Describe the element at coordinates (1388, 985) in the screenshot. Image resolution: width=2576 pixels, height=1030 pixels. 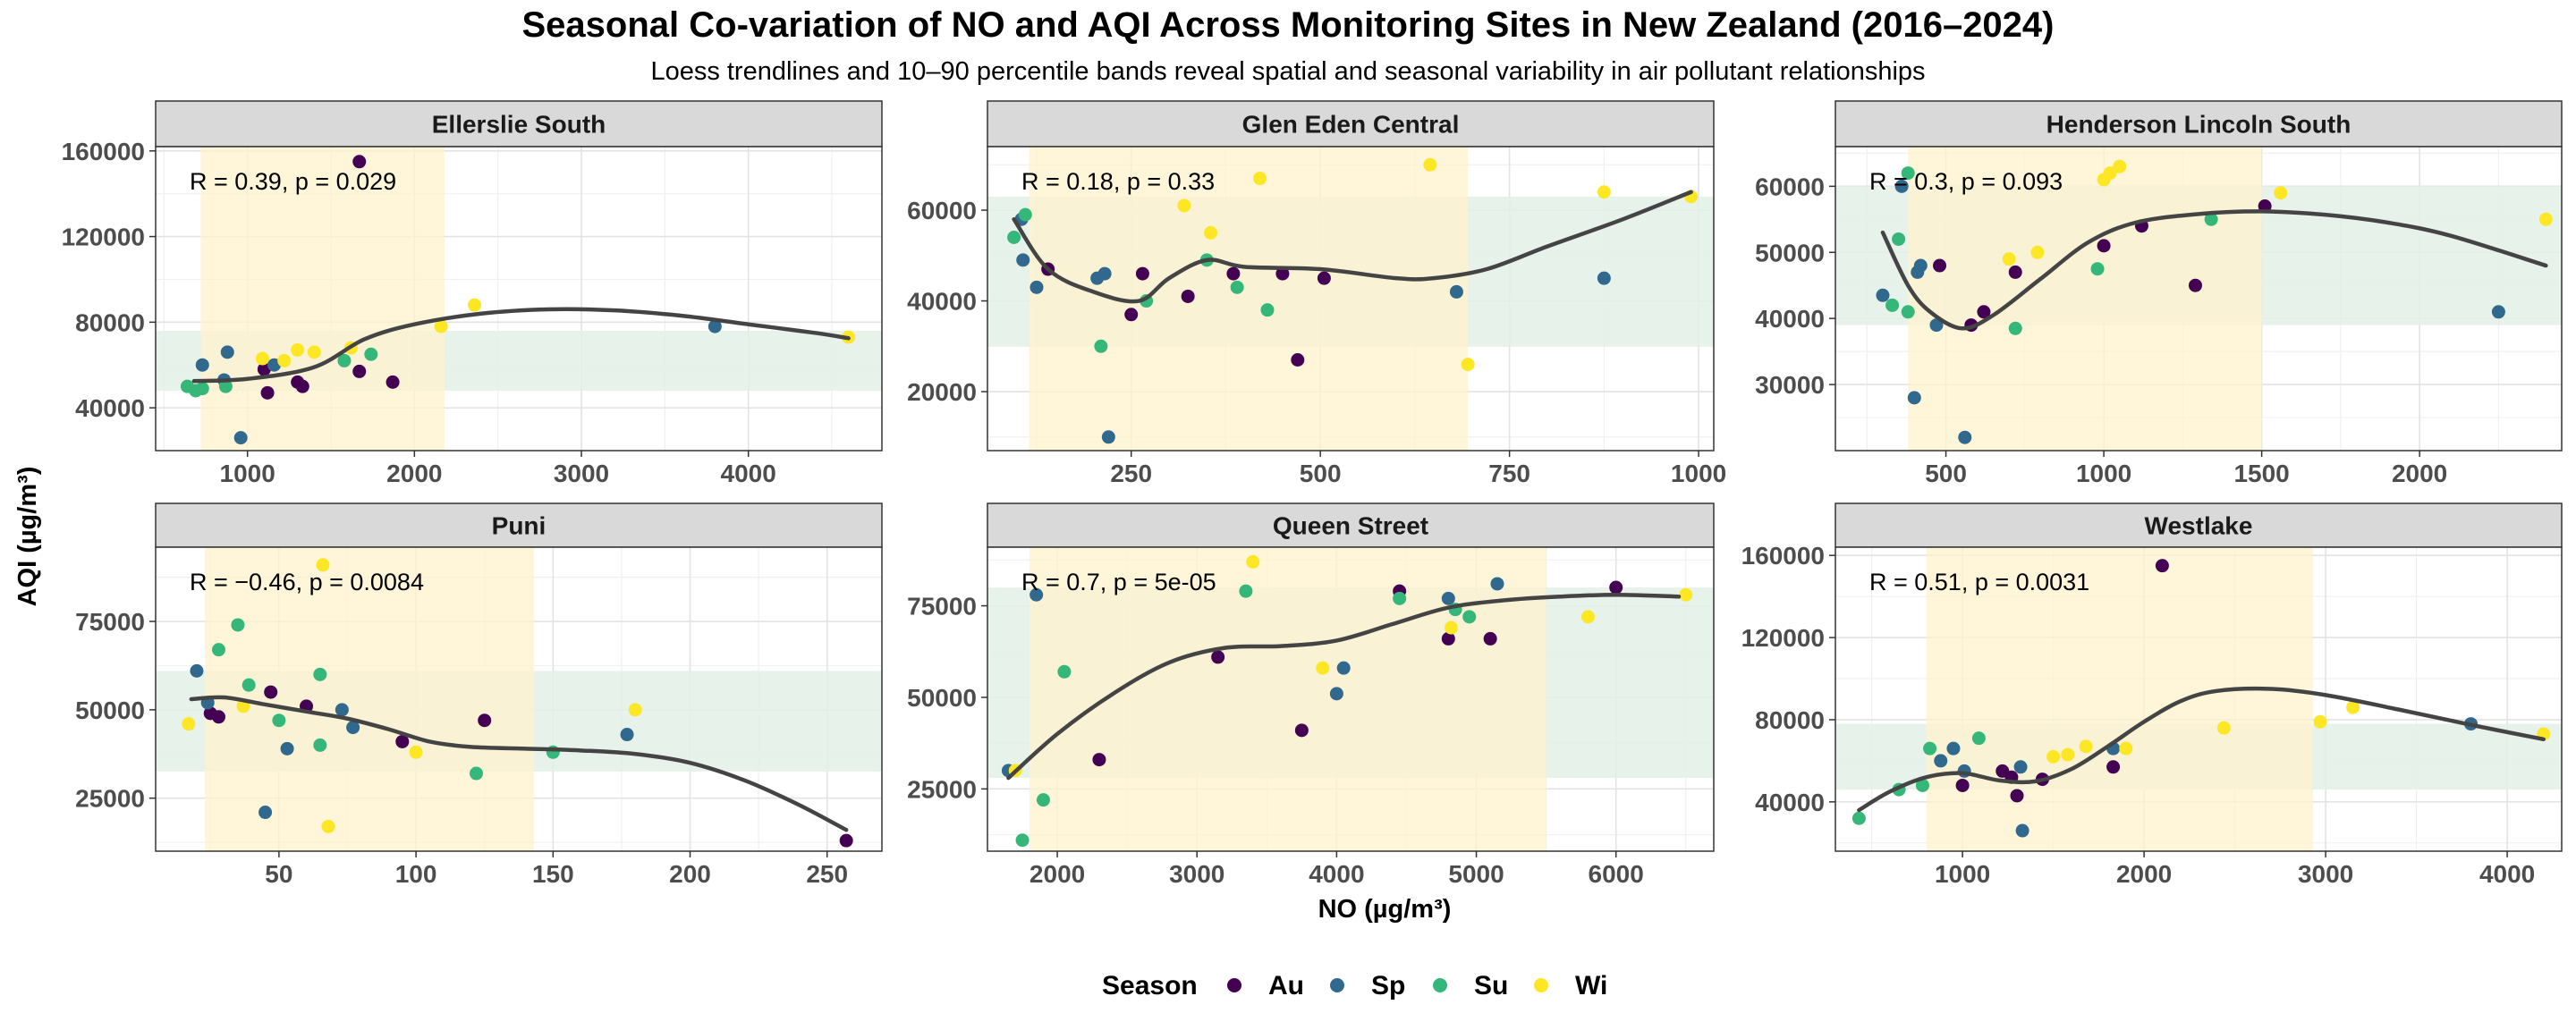
I see `legend-label: Sp` at that location.